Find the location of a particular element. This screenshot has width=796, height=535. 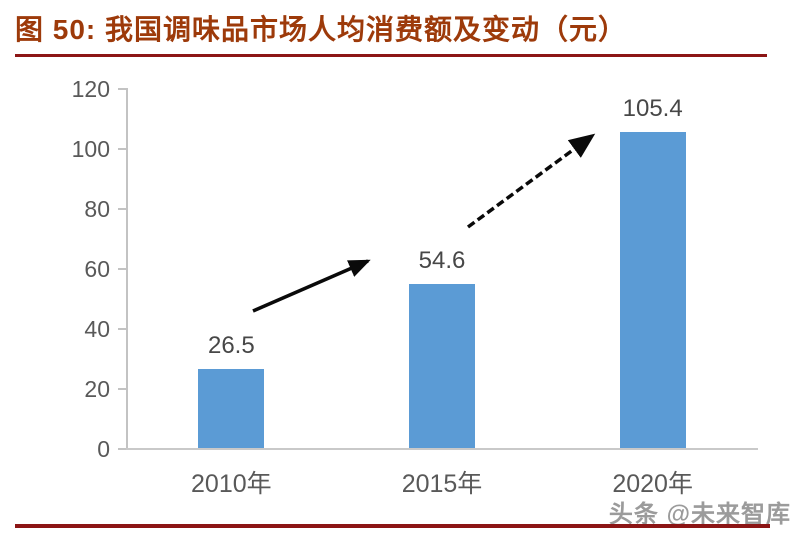

y-axis-tick-label: 60 is located at coordinates (97, 269).